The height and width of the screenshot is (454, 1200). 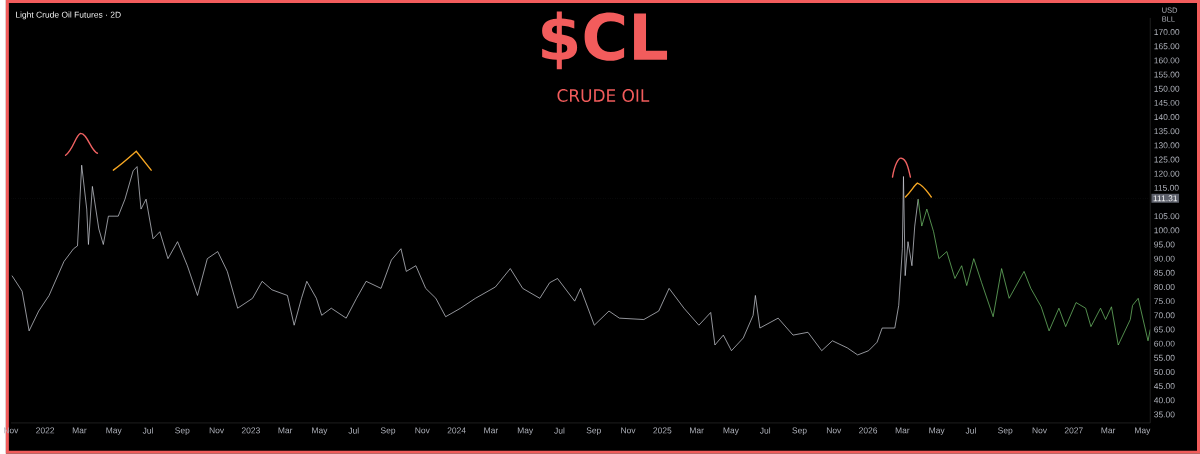 What do you see at coordinates (1073, 430) in the screenshot?
I see `x-tick-label: 2027` at bounding box center [1073, 430].